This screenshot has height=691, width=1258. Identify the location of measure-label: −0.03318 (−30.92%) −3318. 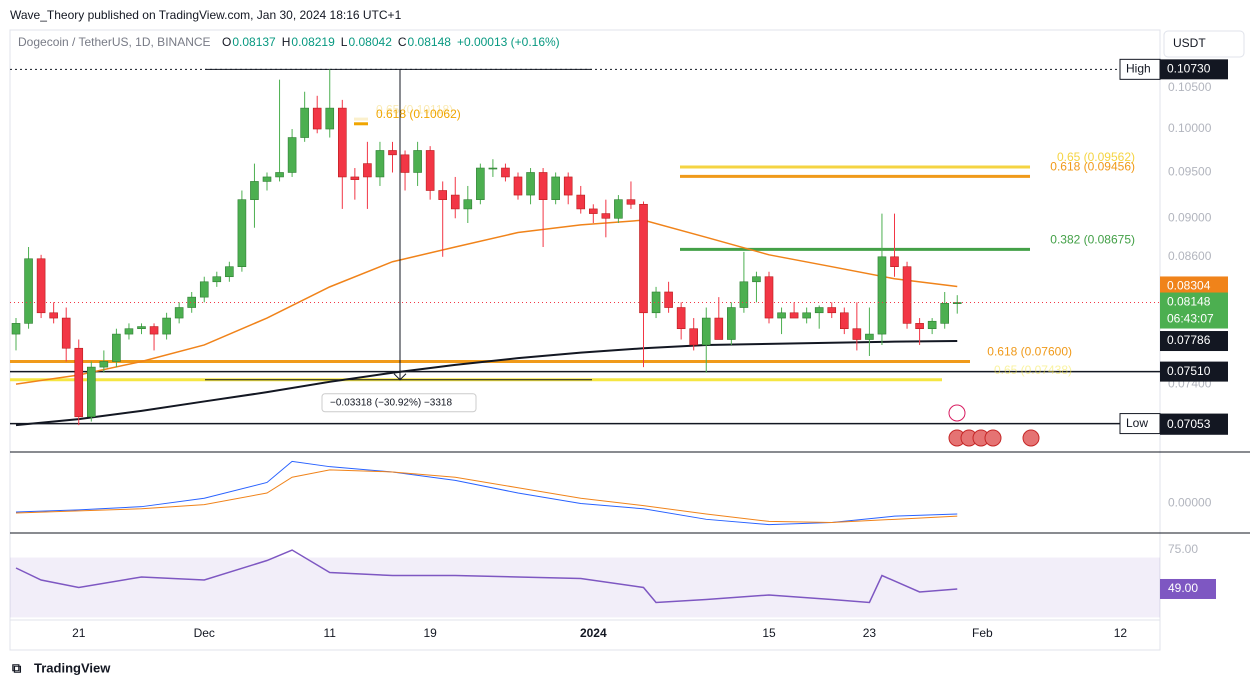
(391, 402).